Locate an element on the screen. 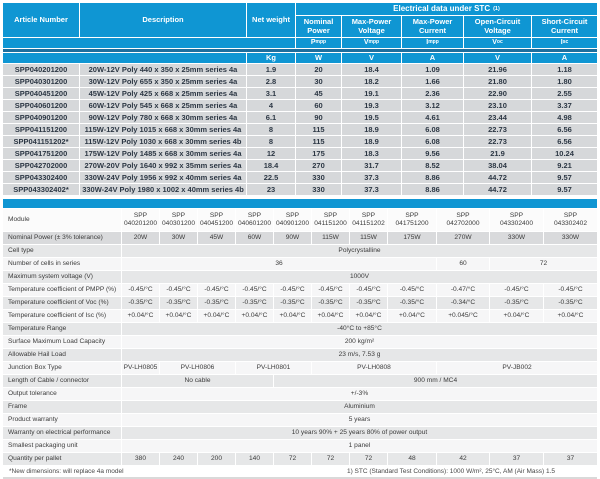 The image size is (600, 479). net-weight-cell: 23 is located at coordinates (271, 189).